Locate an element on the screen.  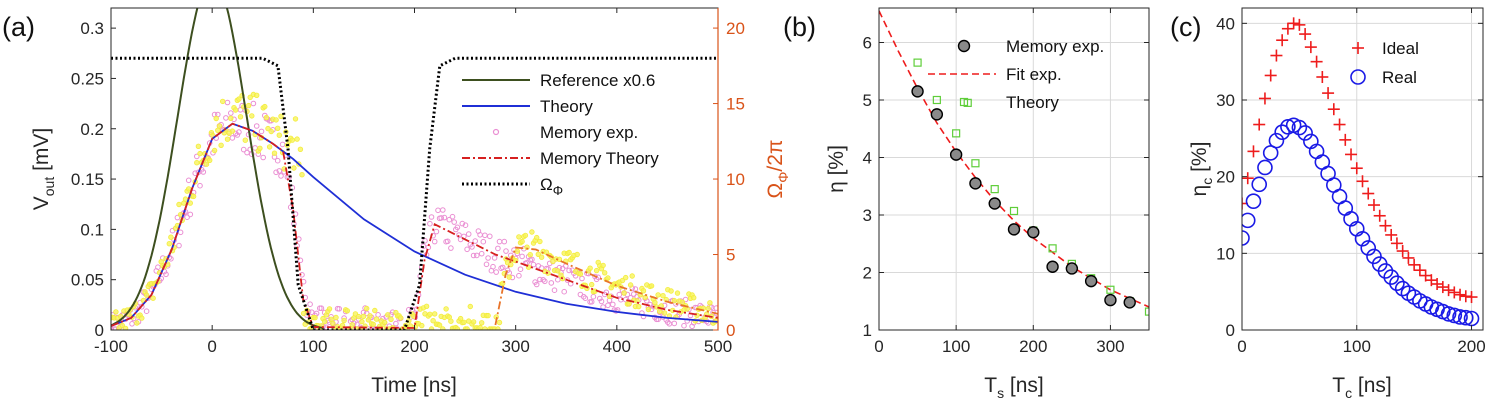
legend-label: Memory Theory is located at coordinates (599, 158).